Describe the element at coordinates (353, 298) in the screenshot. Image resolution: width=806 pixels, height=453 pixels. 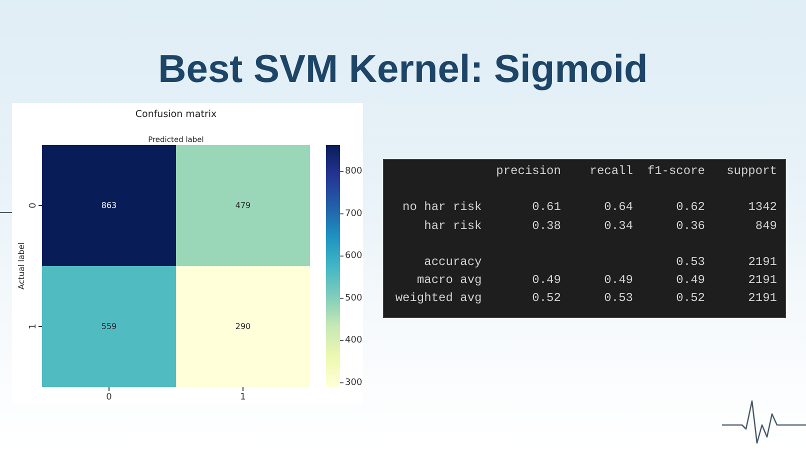
I see `color-bar-label: 500` at that location.